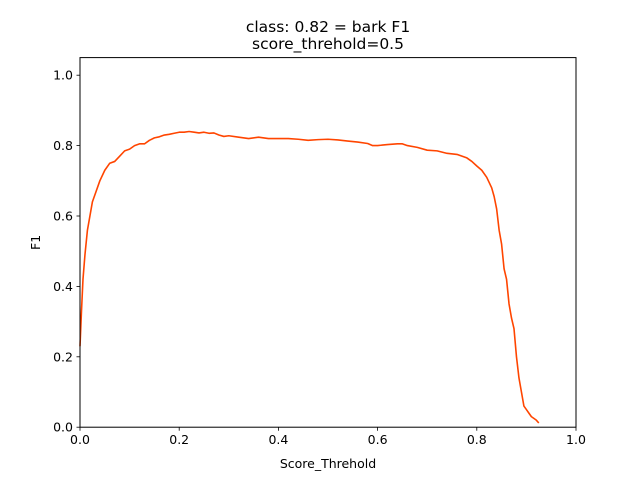 The height and width of the screenshot is (484, 640). What do you see at coordinates (477, 439) in the screenshot?
I see `x-tick-label: 0.8` at bounding box center [477, 439].